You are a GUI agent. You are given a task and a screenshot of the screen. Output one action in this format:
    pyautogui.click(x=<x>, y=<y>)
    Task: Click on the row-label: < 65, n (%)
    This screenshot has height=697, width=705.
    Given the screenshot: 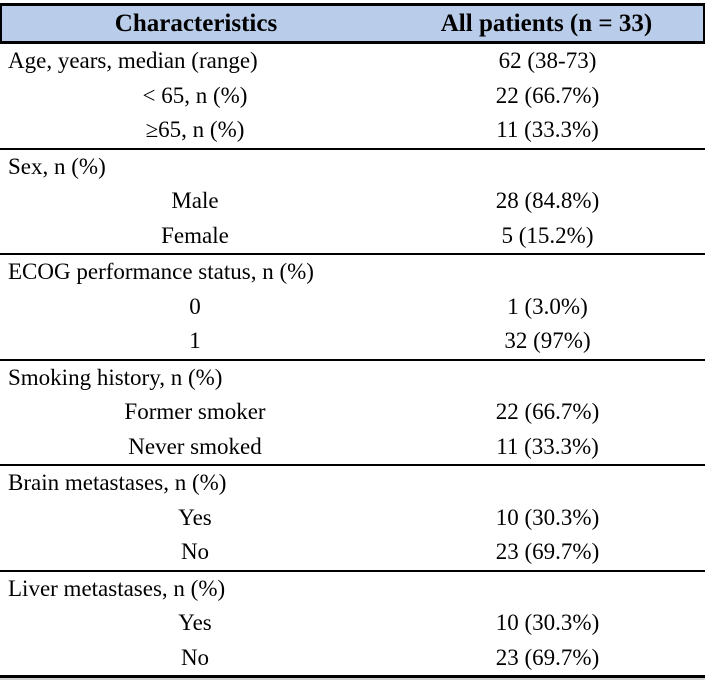 What is the action you would take?
    pyautogui.click(x=195, y=95)
    